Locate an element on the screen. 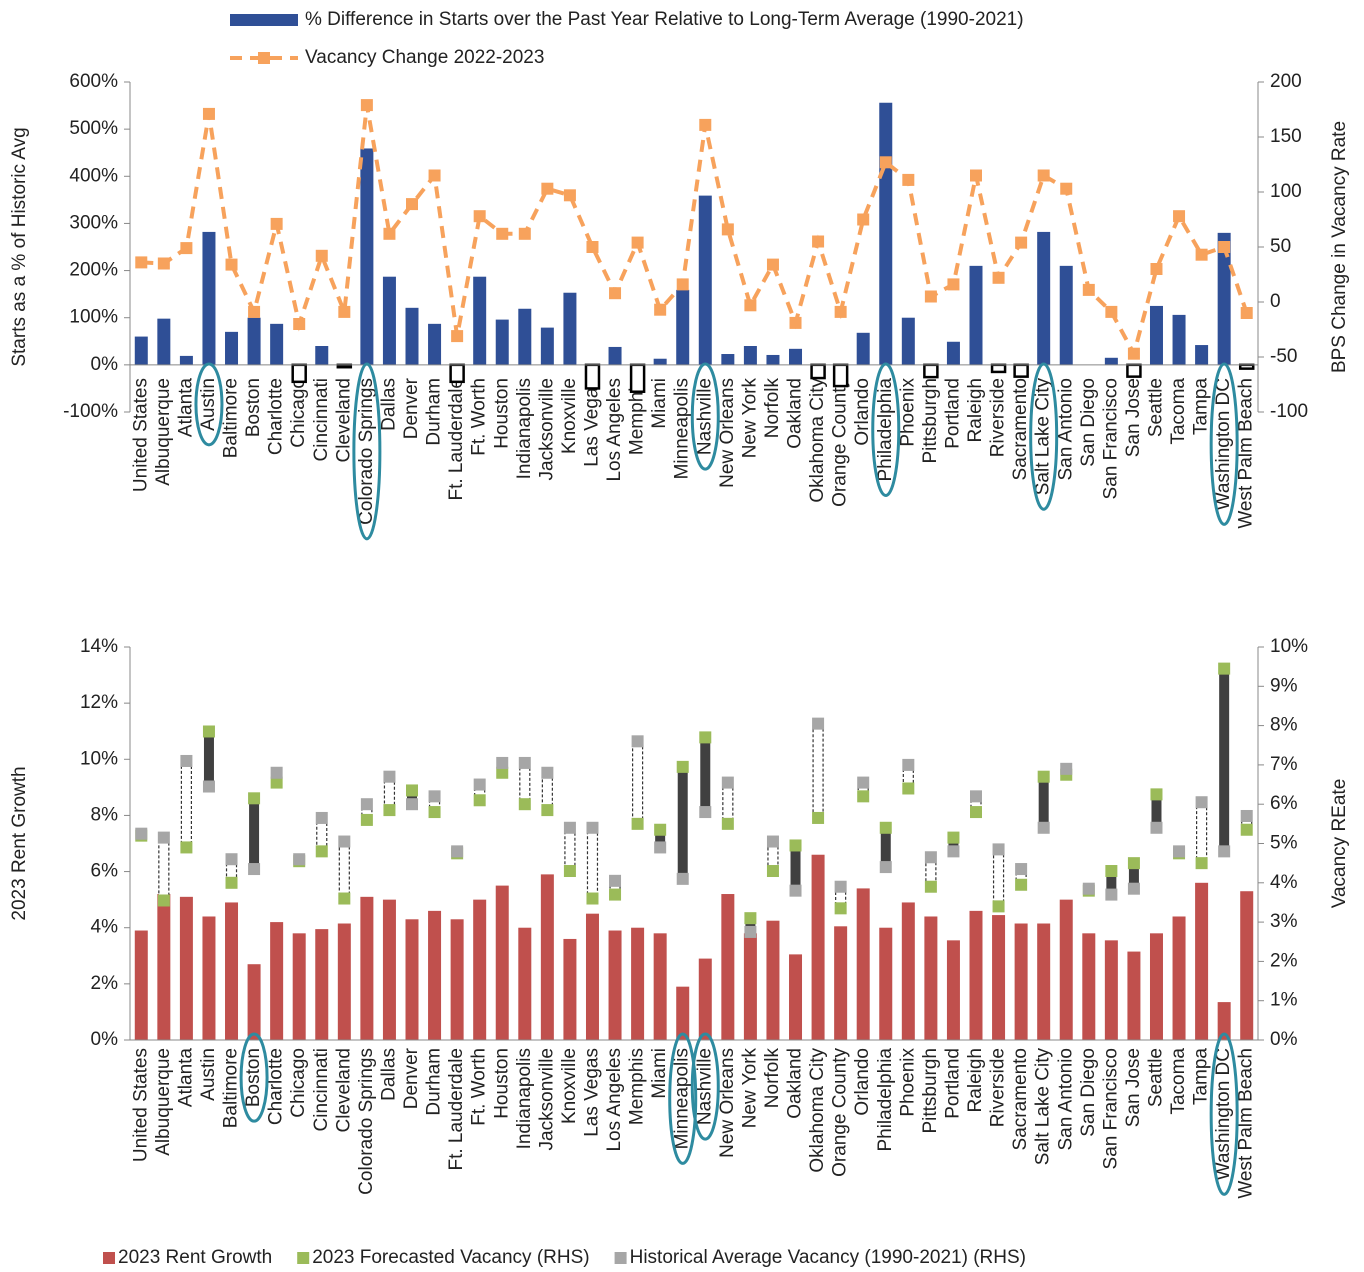  x-tick-label: New Orleans is located at coordinates (727, 433).